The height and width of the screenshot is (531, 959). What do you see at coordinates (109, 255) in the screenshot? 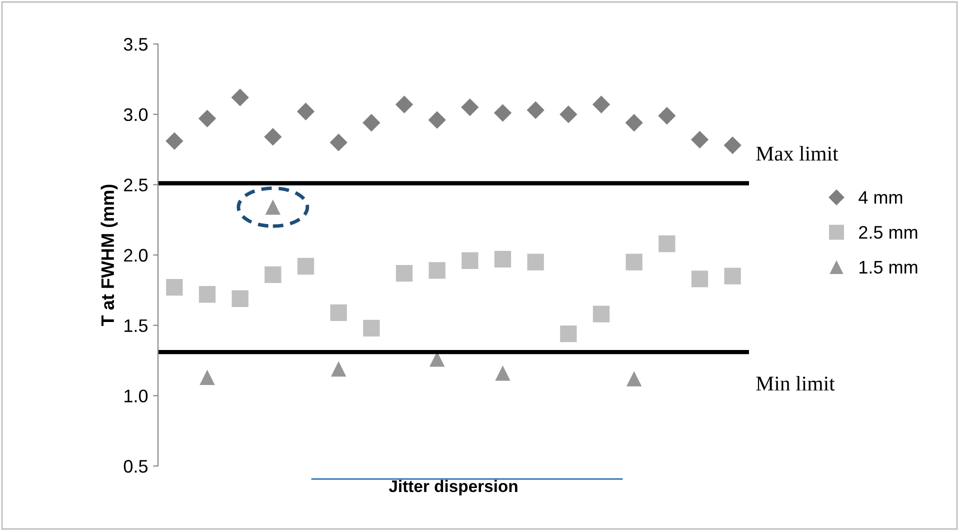
I see `y-axis-title: T at FWHM (mm)` at bounding box center [109, 255].